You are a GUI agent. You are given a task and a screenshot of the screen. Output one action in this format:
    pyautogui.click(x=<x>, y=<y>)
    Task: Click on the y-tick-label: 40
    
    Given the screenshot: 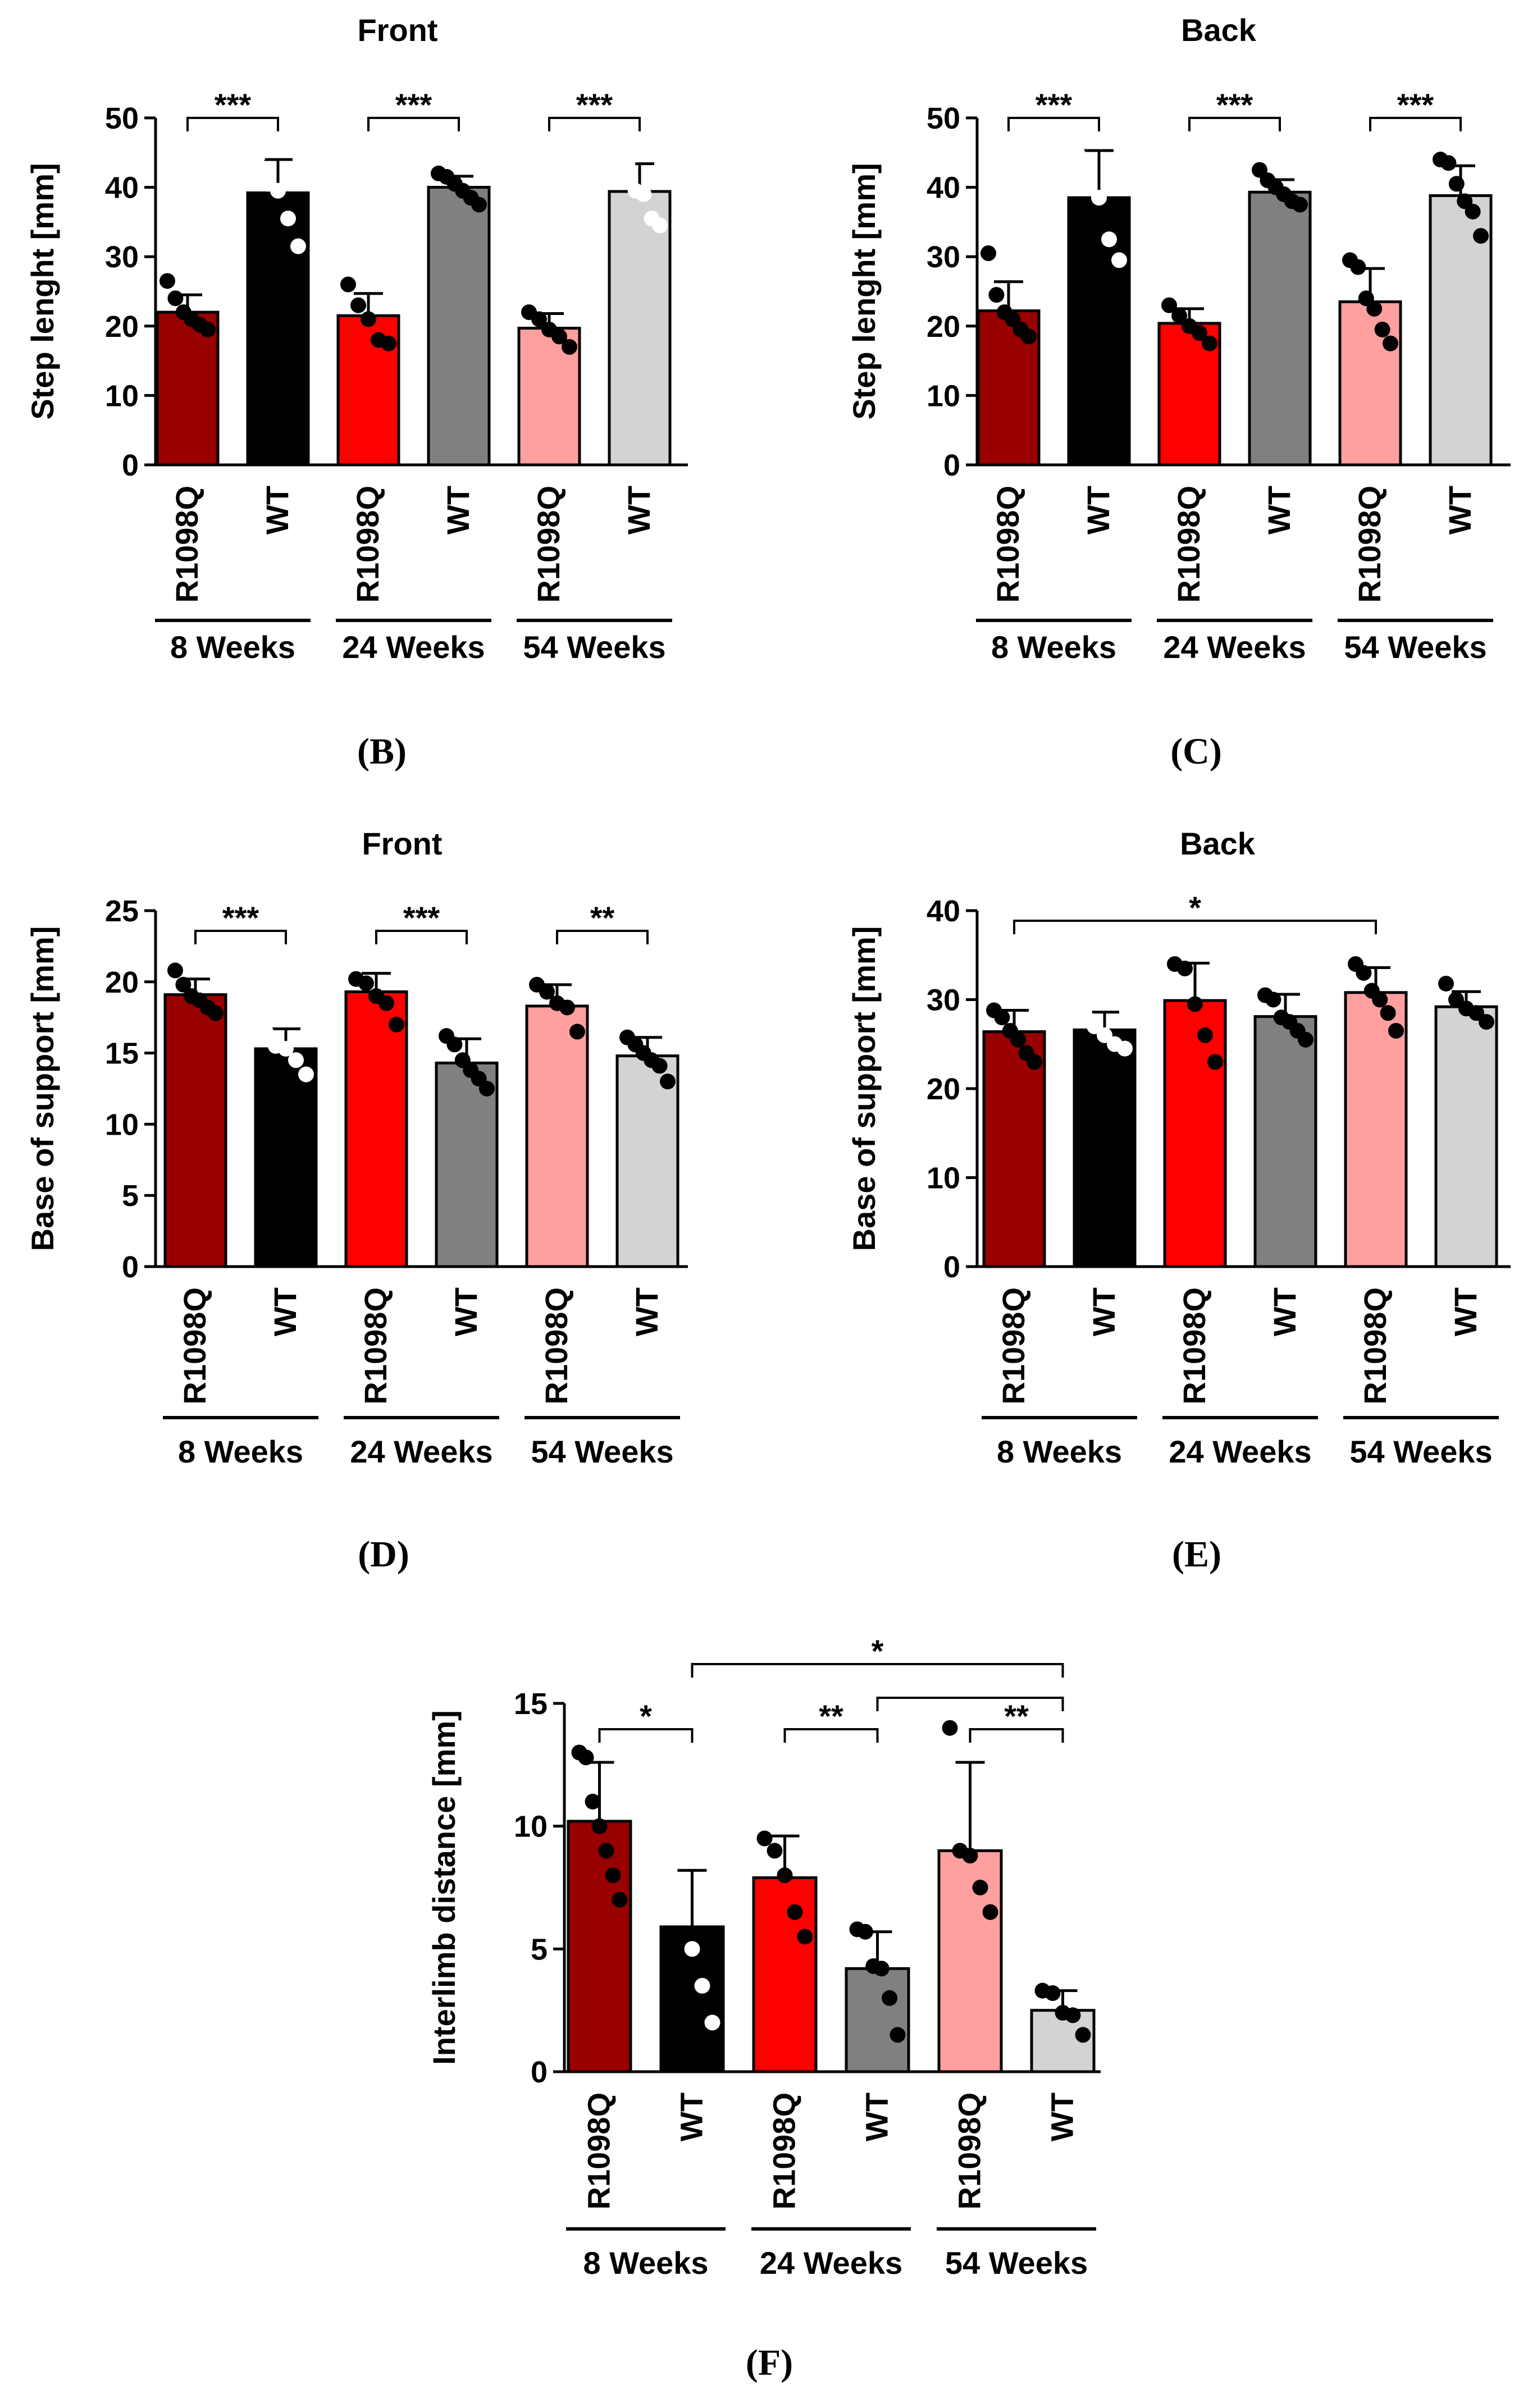 What is the action you would take?
    pyautogui.click(x=943, y=188)
    